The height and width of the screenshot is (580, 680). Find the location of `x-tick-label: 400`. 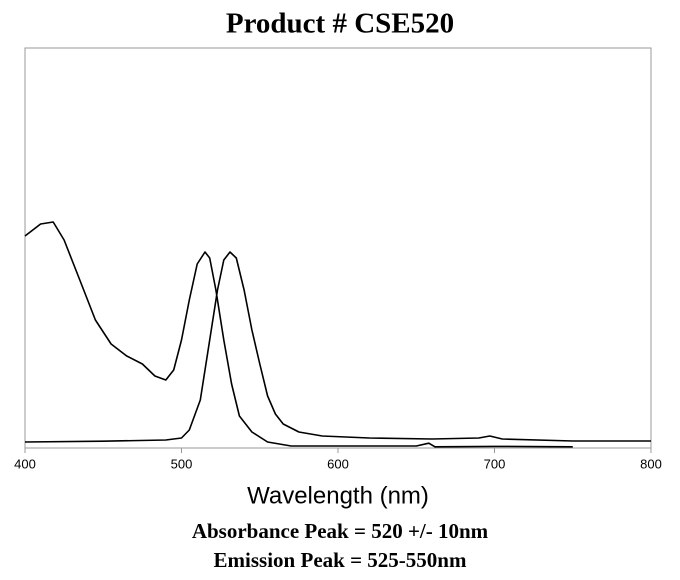

x-tick-label: 400 is located at coordinates (25, 463).